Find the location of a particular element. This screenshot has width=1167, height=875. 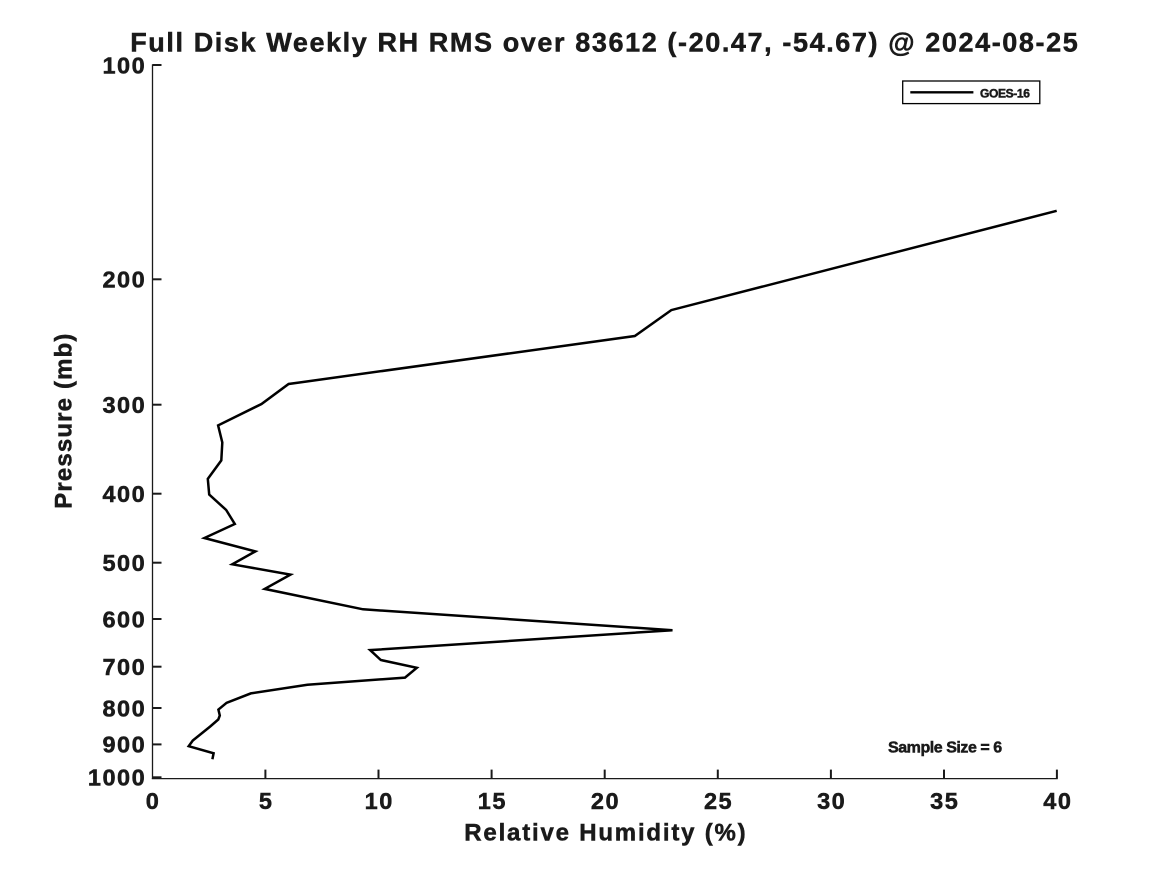

svg-text: Relative Humidity (%) is located at coordinates (605, 832).